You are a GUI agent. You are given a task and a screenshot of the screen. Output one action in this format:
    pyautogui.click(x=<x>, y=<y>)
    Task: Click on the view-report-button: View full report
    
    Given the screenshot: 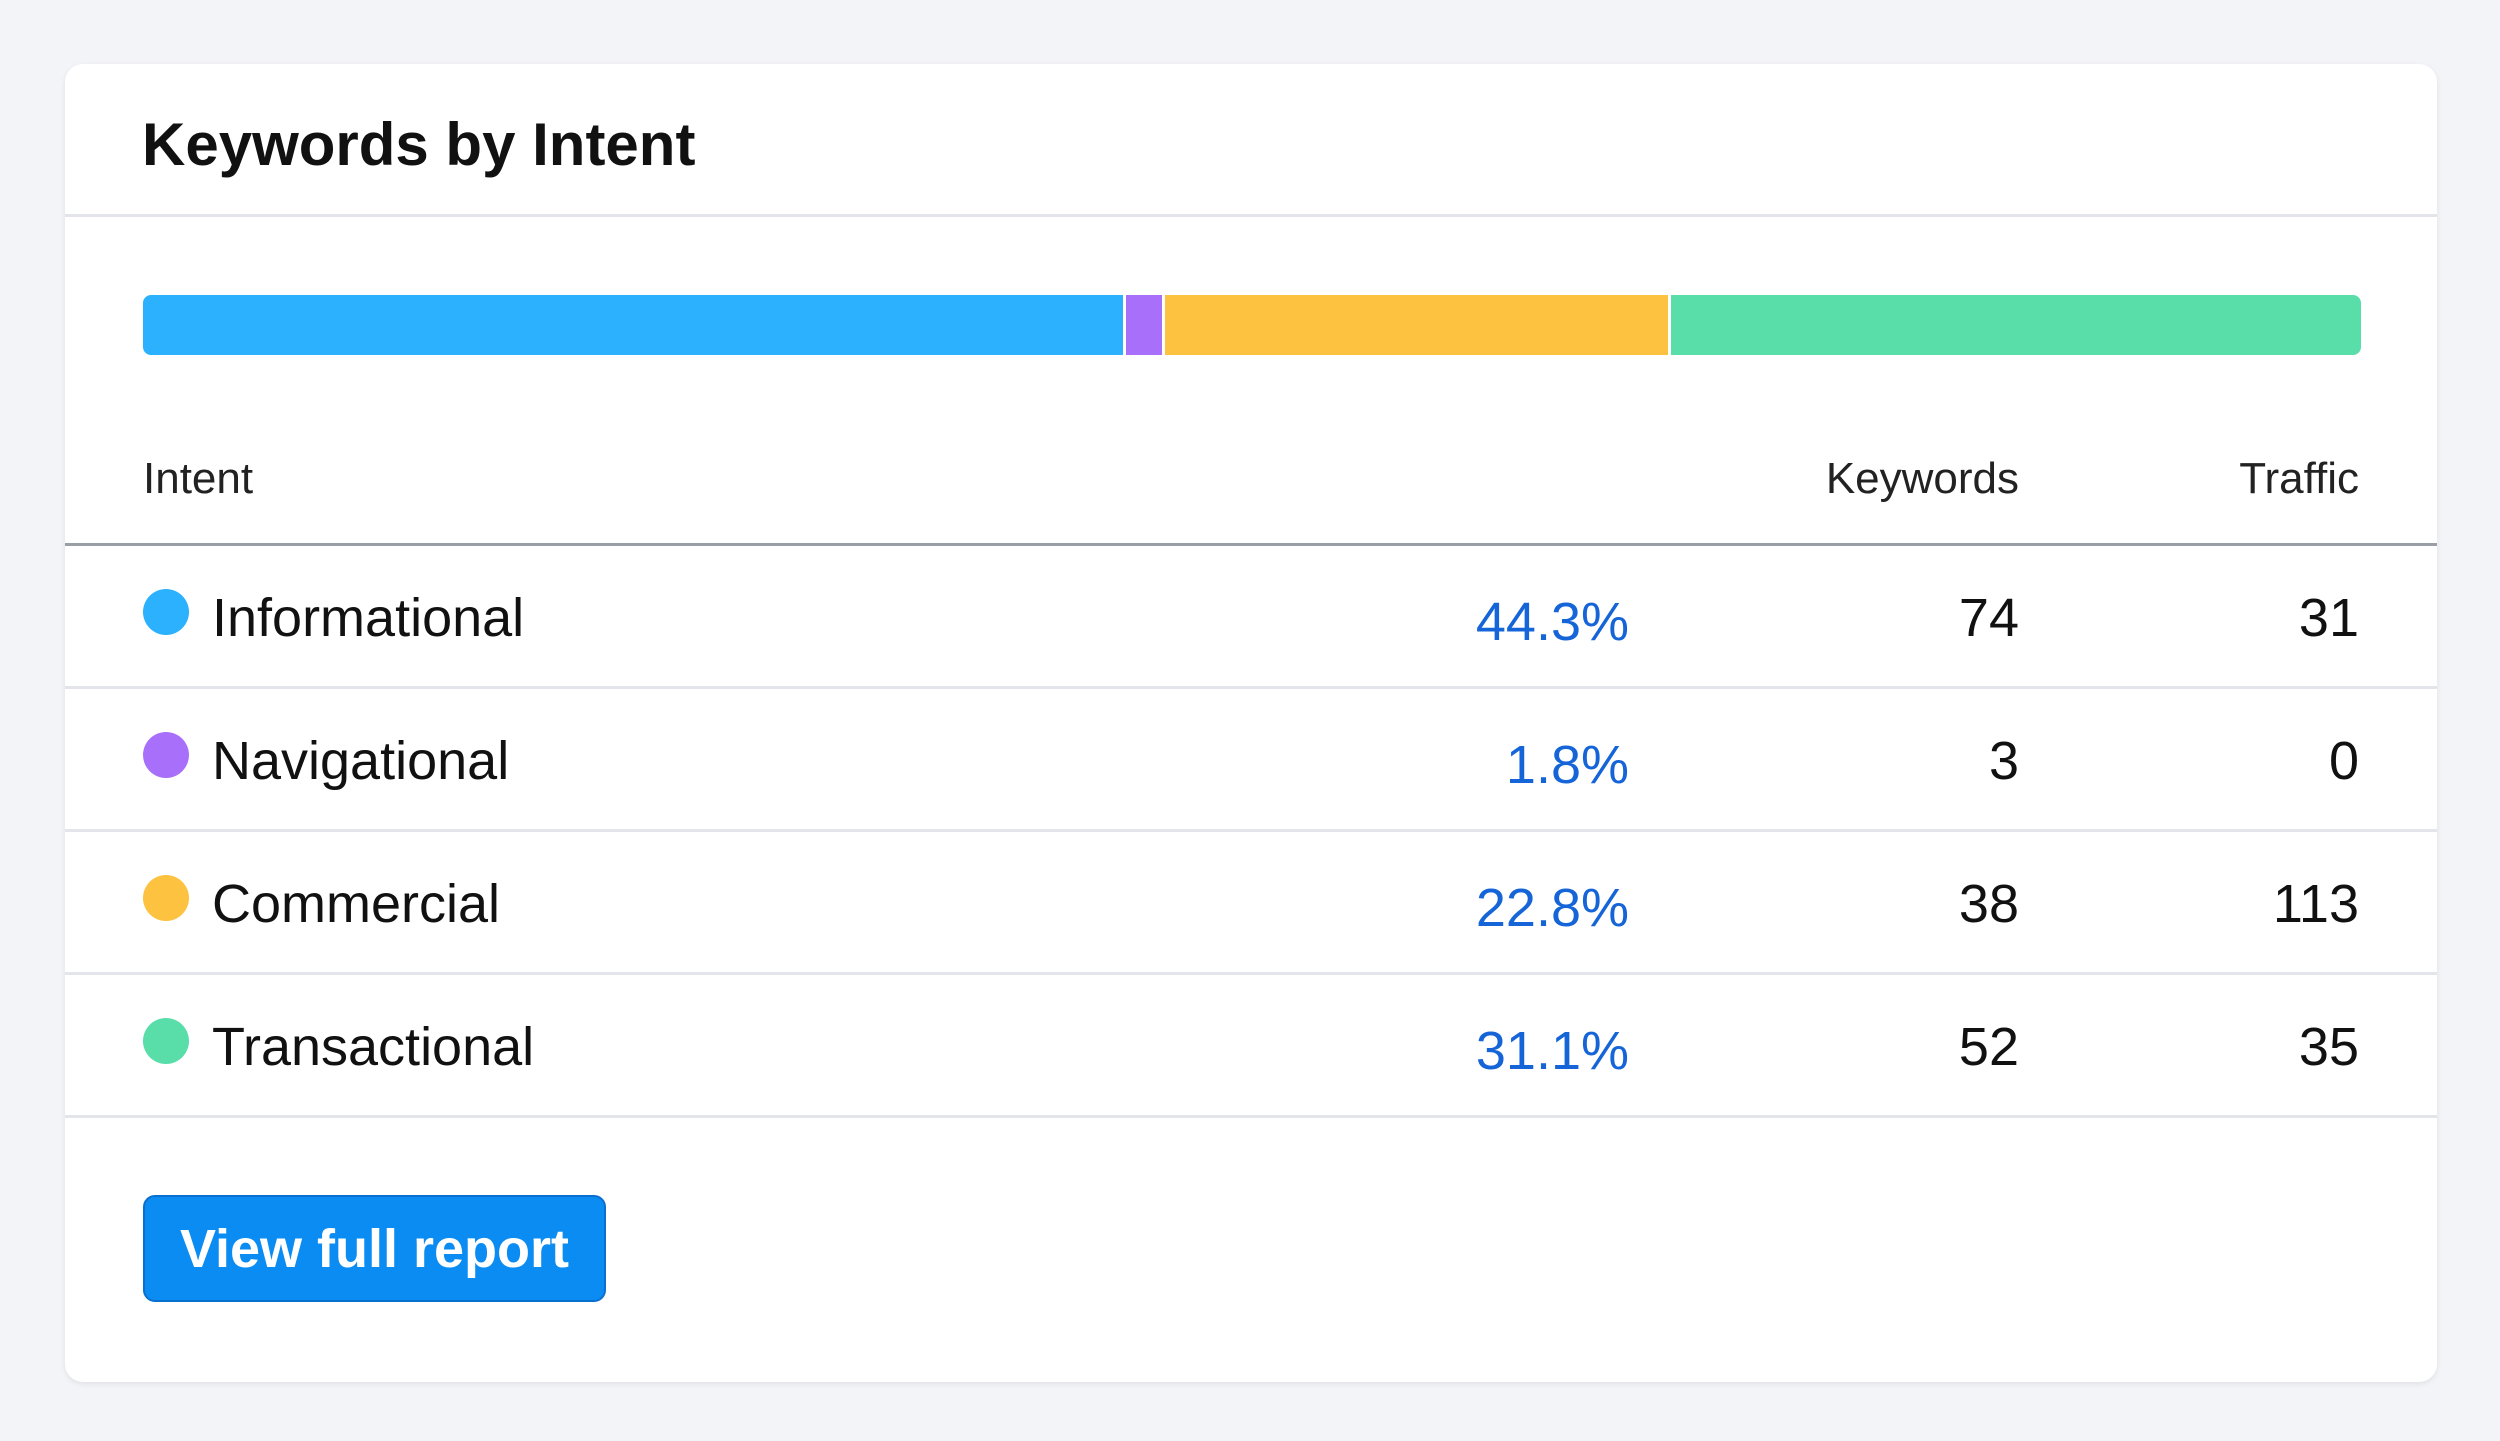 What is the action you would take?
    pyautogui.click(x=374, y=1248)
    